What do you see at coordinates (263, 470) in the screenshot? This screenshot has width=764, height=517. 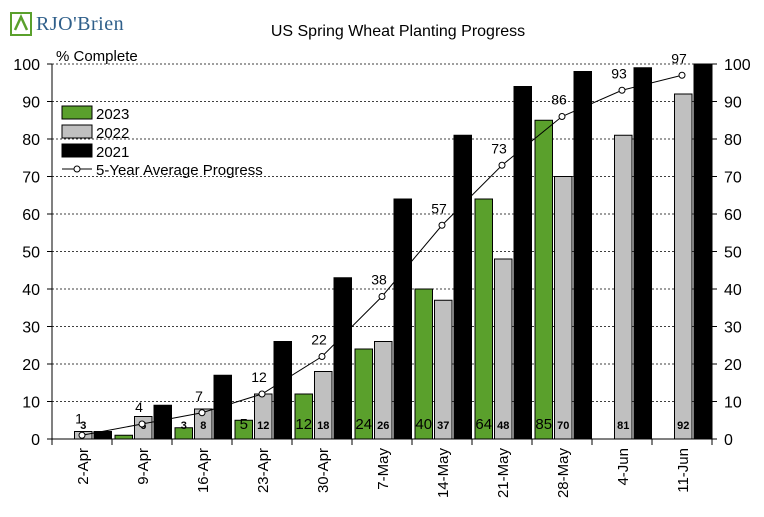 I see `x-tick-label: 23-Apr` at bounding box center [263, 470].